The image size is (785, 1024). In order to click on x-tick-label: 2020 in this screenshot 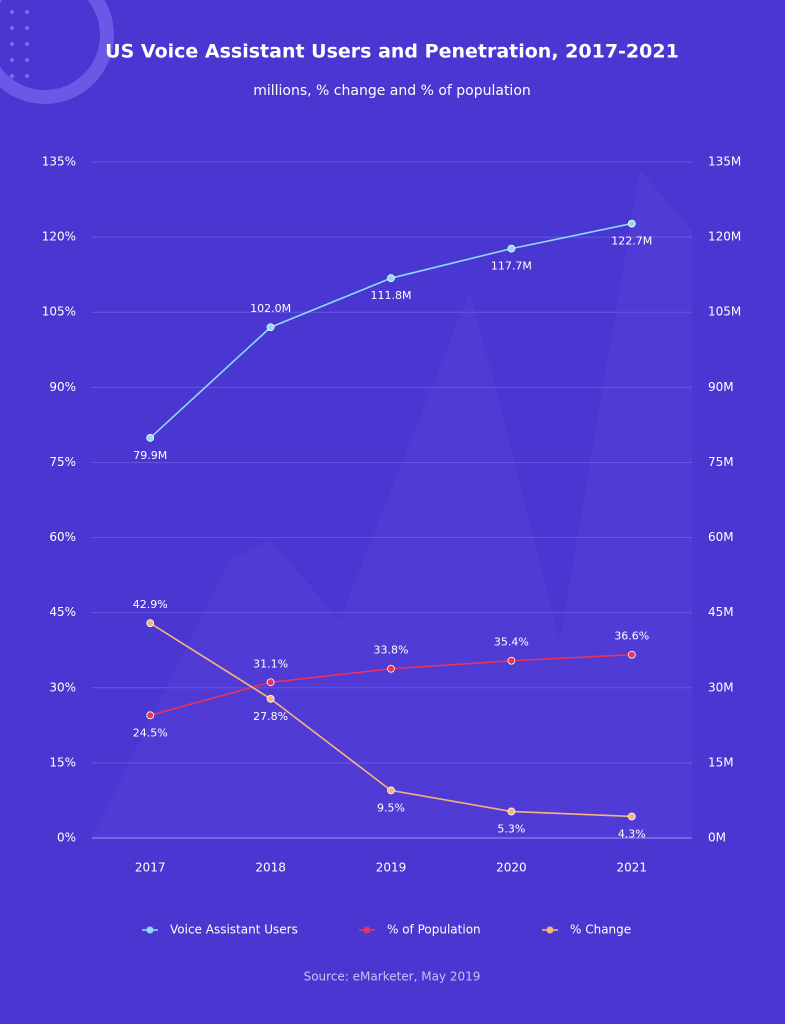, I will do `click(511, 868)`.